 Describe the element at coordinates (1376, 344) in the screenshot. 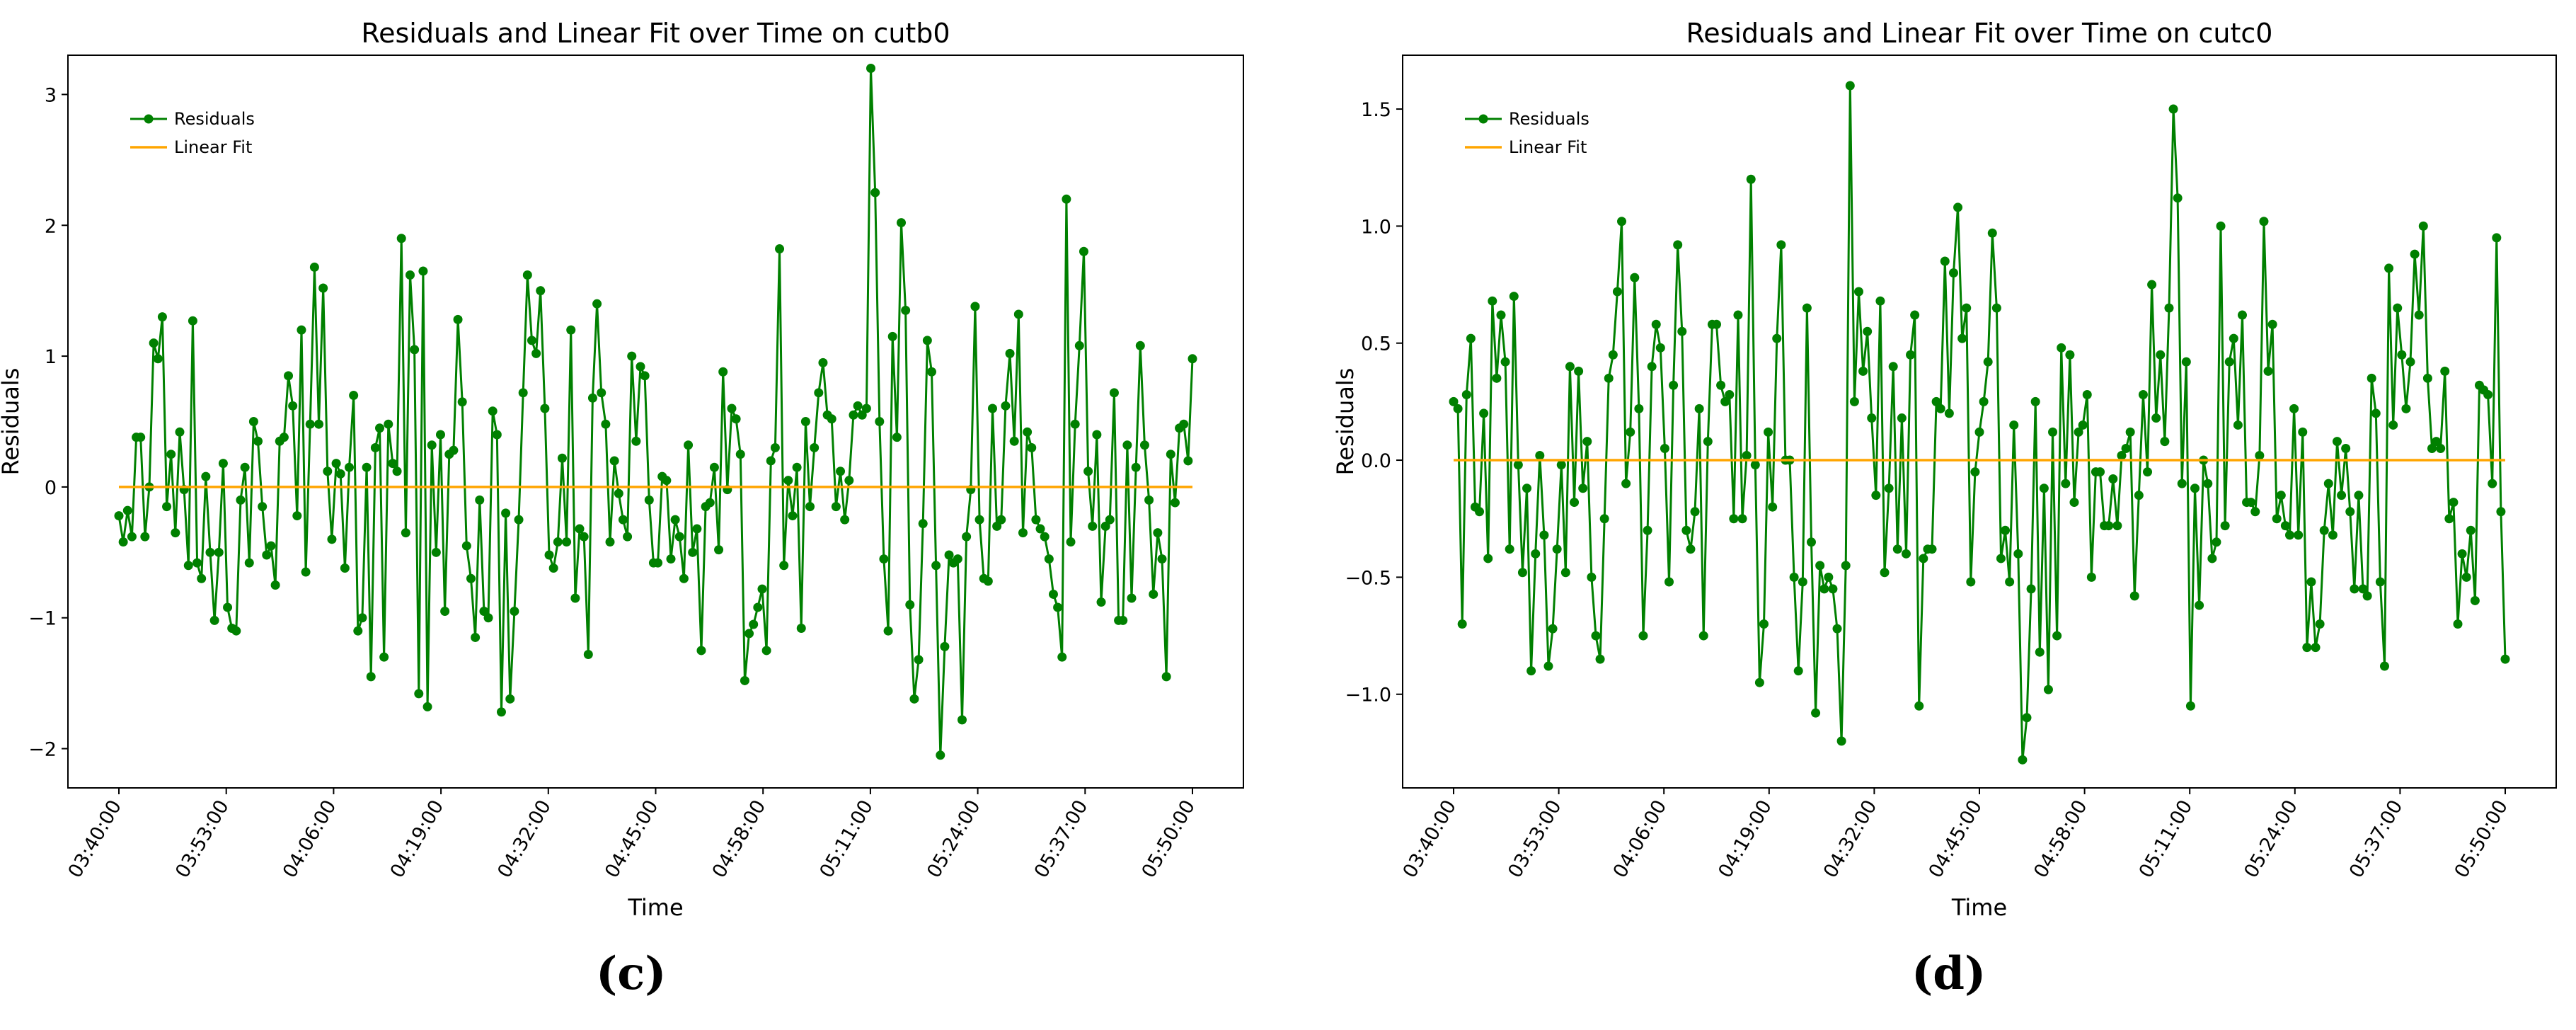

I see `y-tick-label: 0.5` at that location.